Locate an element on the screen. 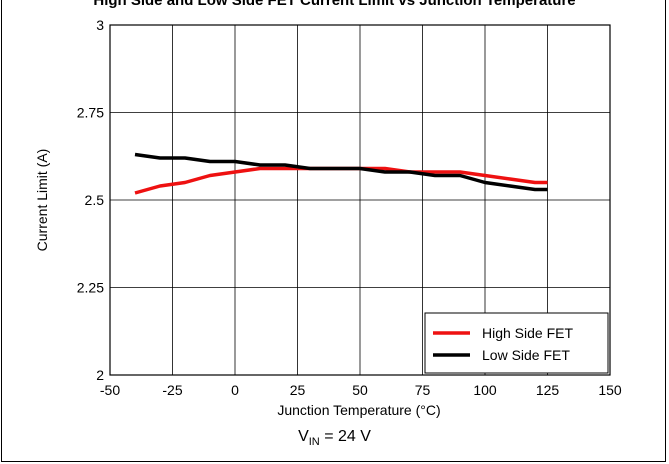 Image resolution: width=669 pixels, height=464 pixels. x-axis-label: Junction Temperature (°C) is located at coordinates (358, 410).